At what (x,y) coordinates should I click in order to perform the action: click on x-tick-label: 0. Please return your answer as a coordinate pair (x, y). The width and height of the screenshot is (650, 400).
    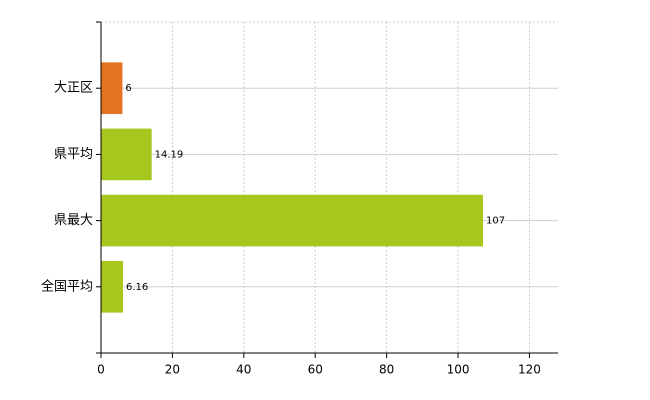
    Looking at the image, I should click on (101, 370).